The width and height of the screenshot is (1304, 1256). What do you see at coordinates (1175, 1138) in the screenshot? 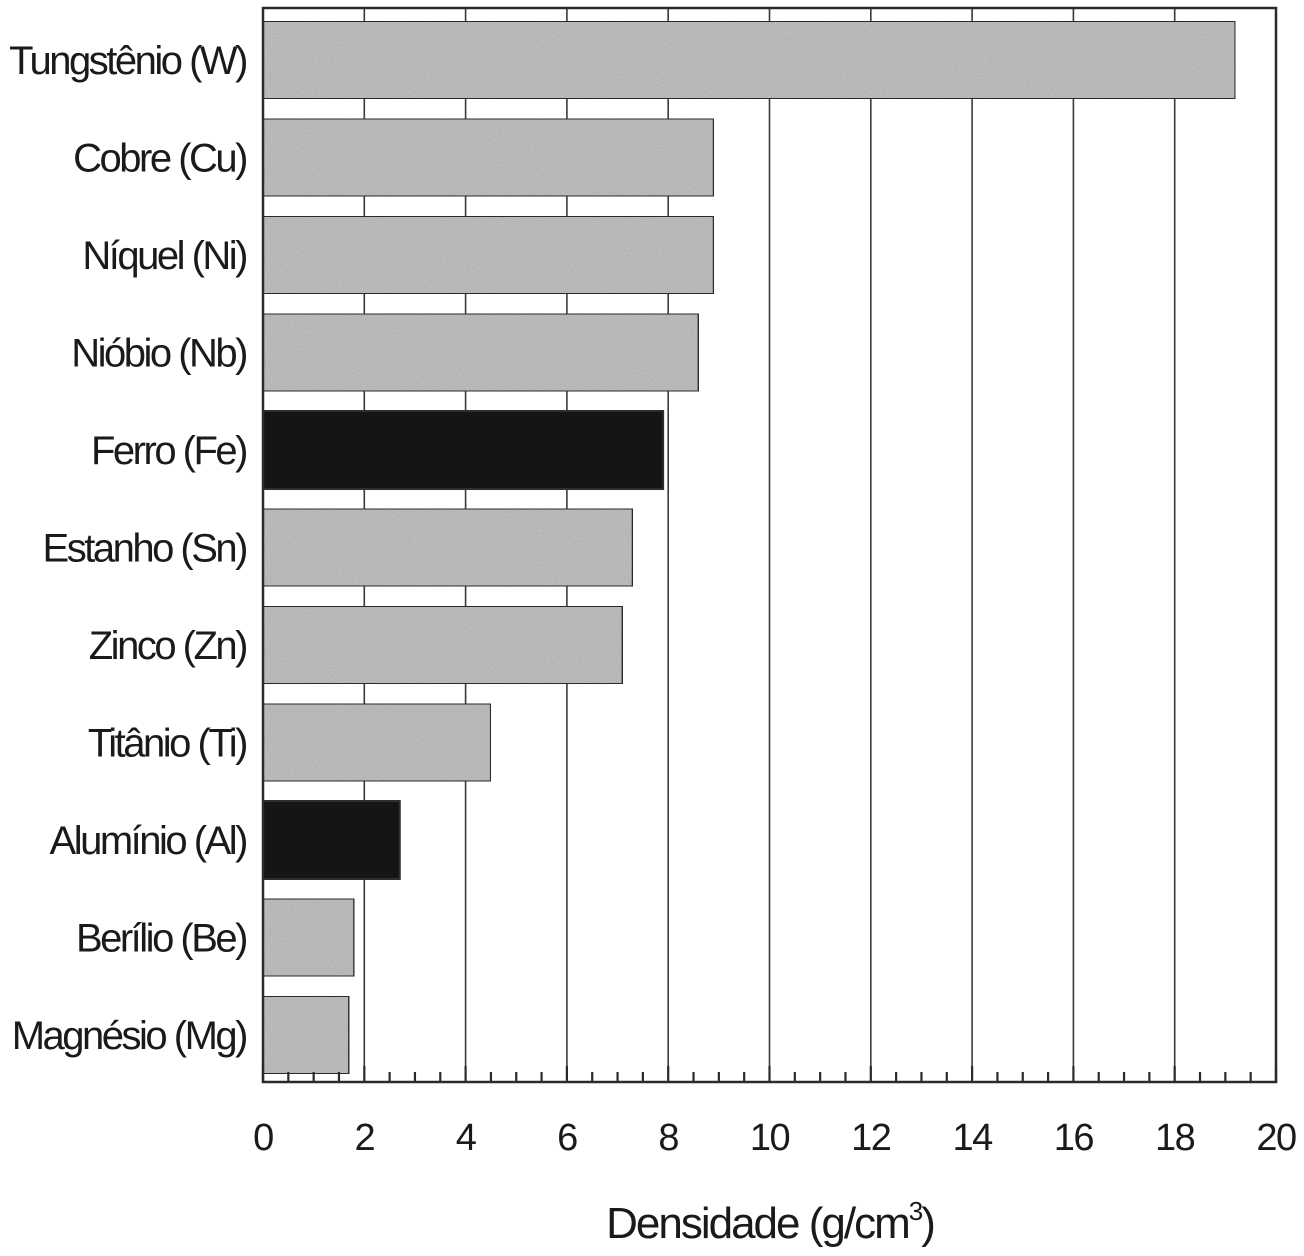
I see `x-tick-label-18: 18` at bounding box center [1175, 1138].